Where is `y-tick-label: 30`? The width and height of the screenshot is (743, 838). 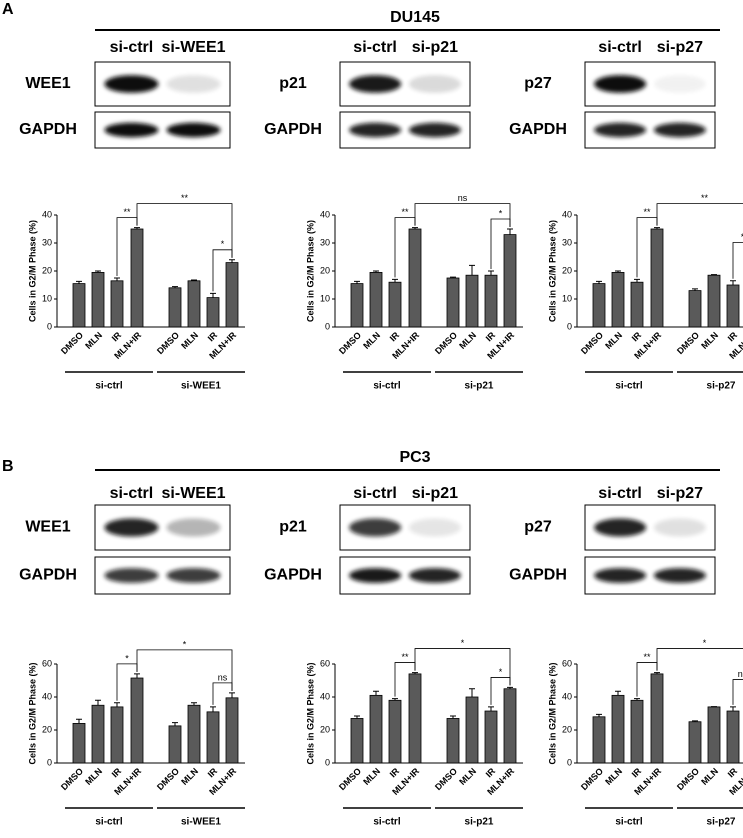 y-tick-label: 30 is located at coordinates (47, 242).